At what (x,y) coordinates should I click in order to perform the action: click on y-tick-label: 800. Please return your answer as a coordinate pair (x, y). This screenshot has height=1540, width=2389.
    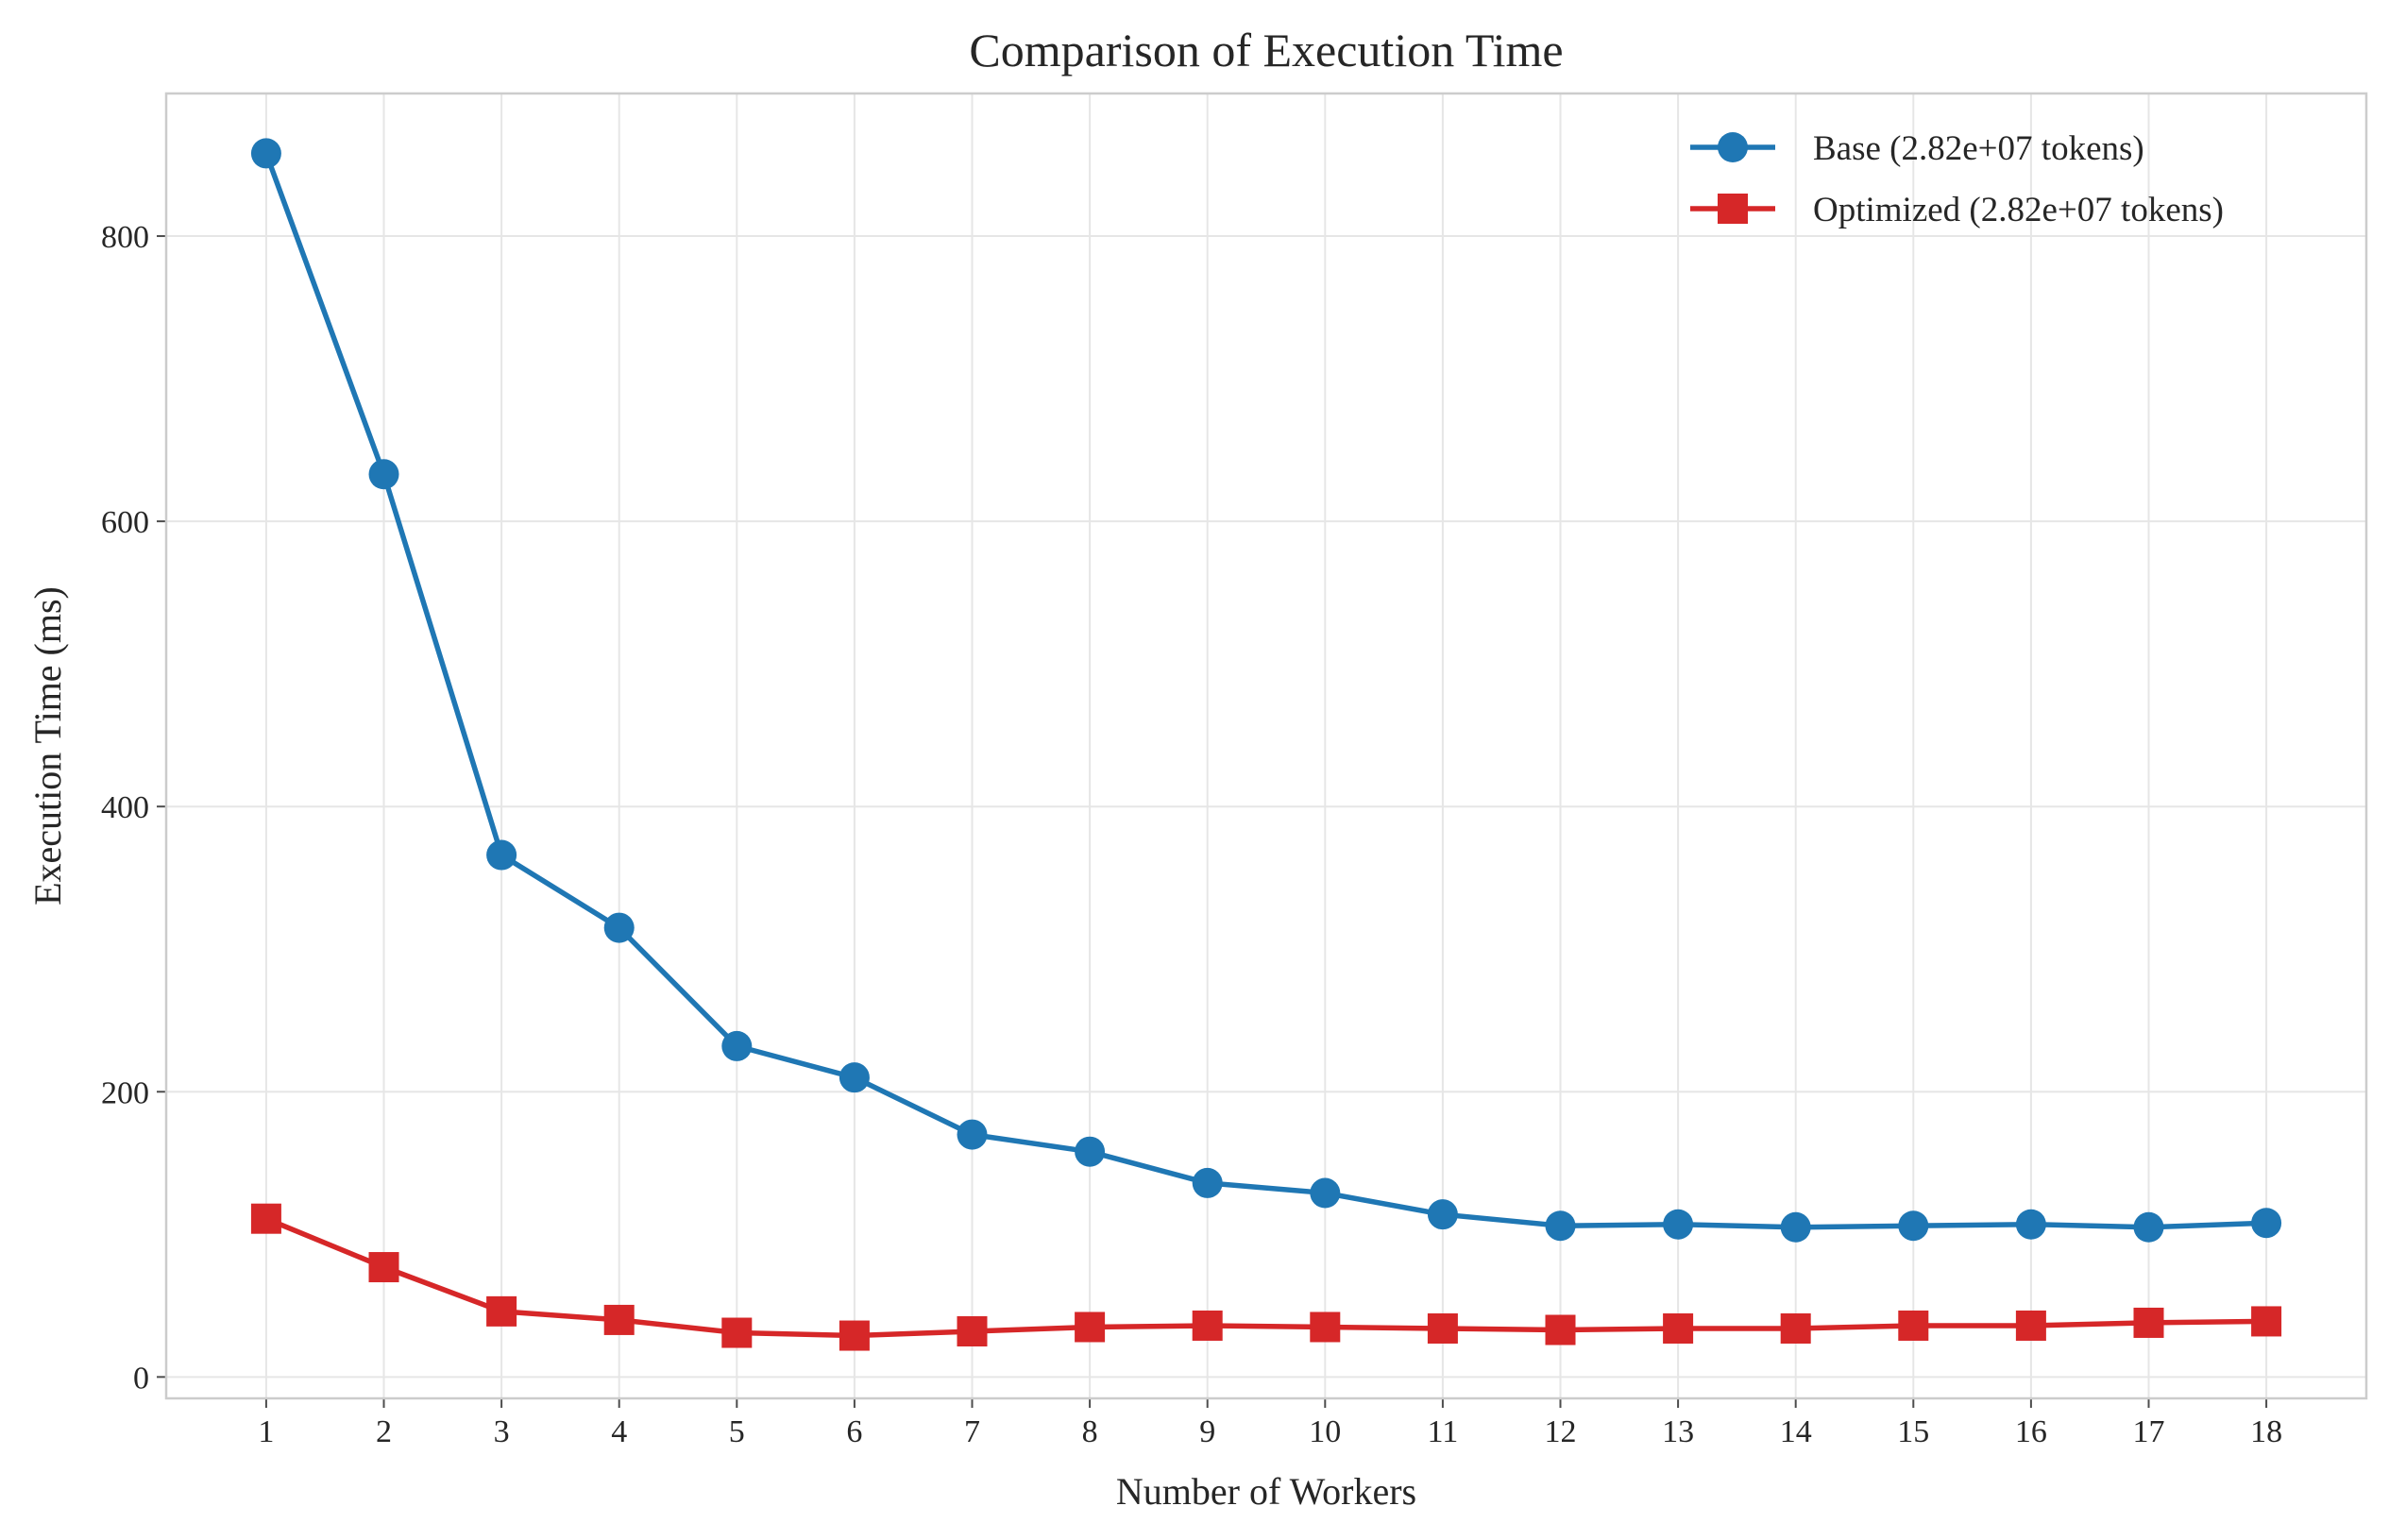
    Looking at the image, I should click on (125, 237).